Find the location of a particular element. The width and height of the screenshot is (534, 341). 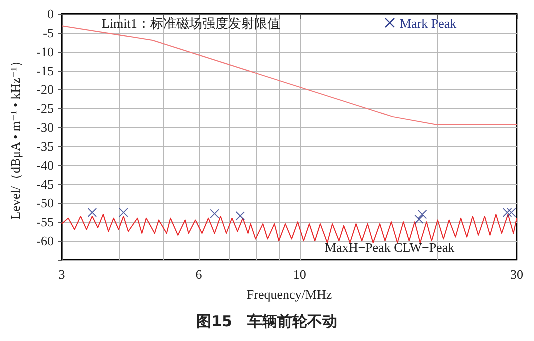

x-axis-title: Frequency/MHz is located at coordinates (289, 294).